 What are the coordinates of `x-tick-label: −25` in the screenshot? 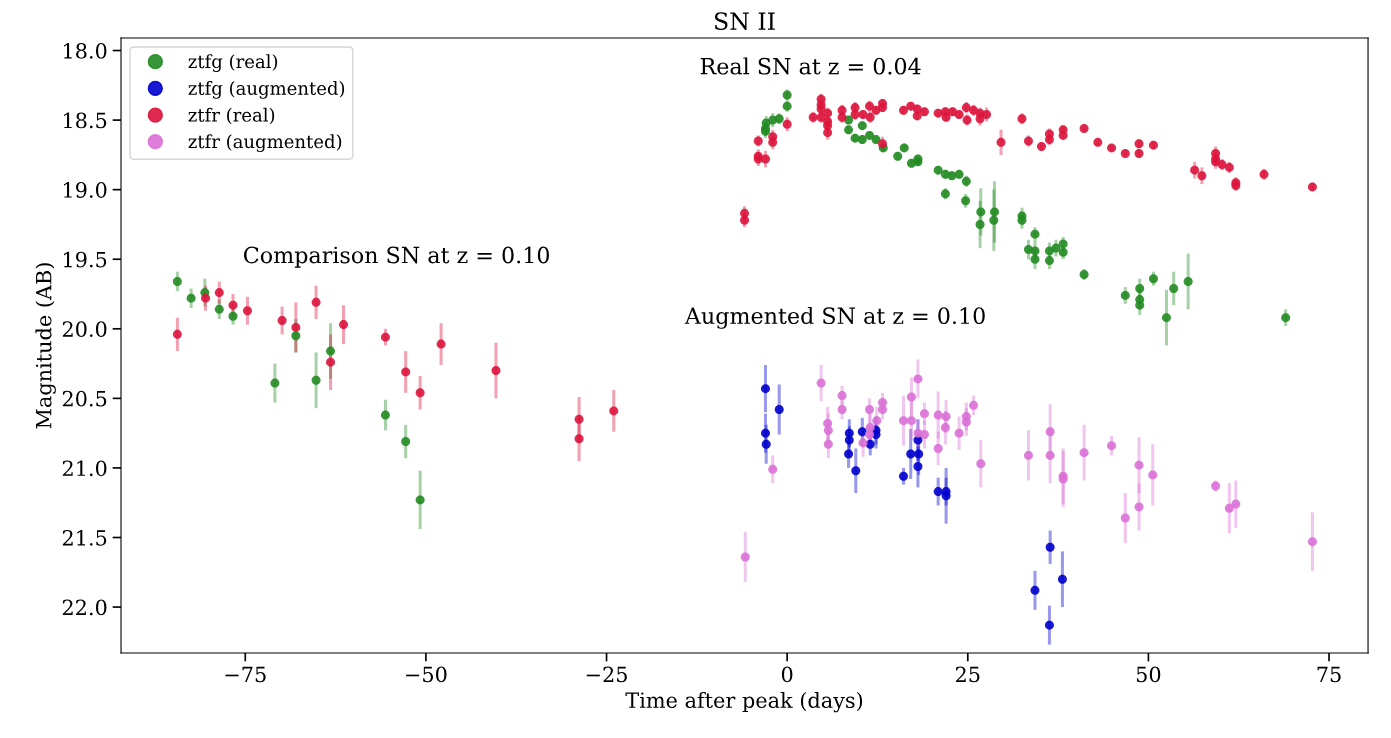 It's located at (606, 674).